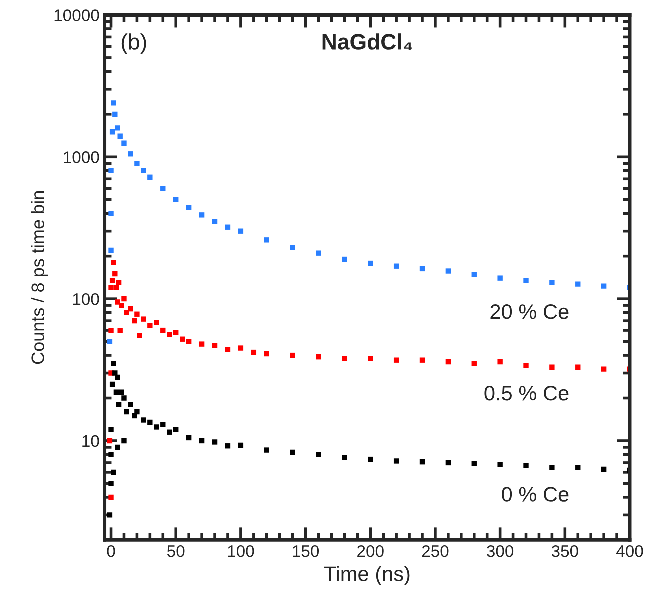 This screenshot has height=609, width=659. I want to click on x-tick-label: 400, so click(630, 551).